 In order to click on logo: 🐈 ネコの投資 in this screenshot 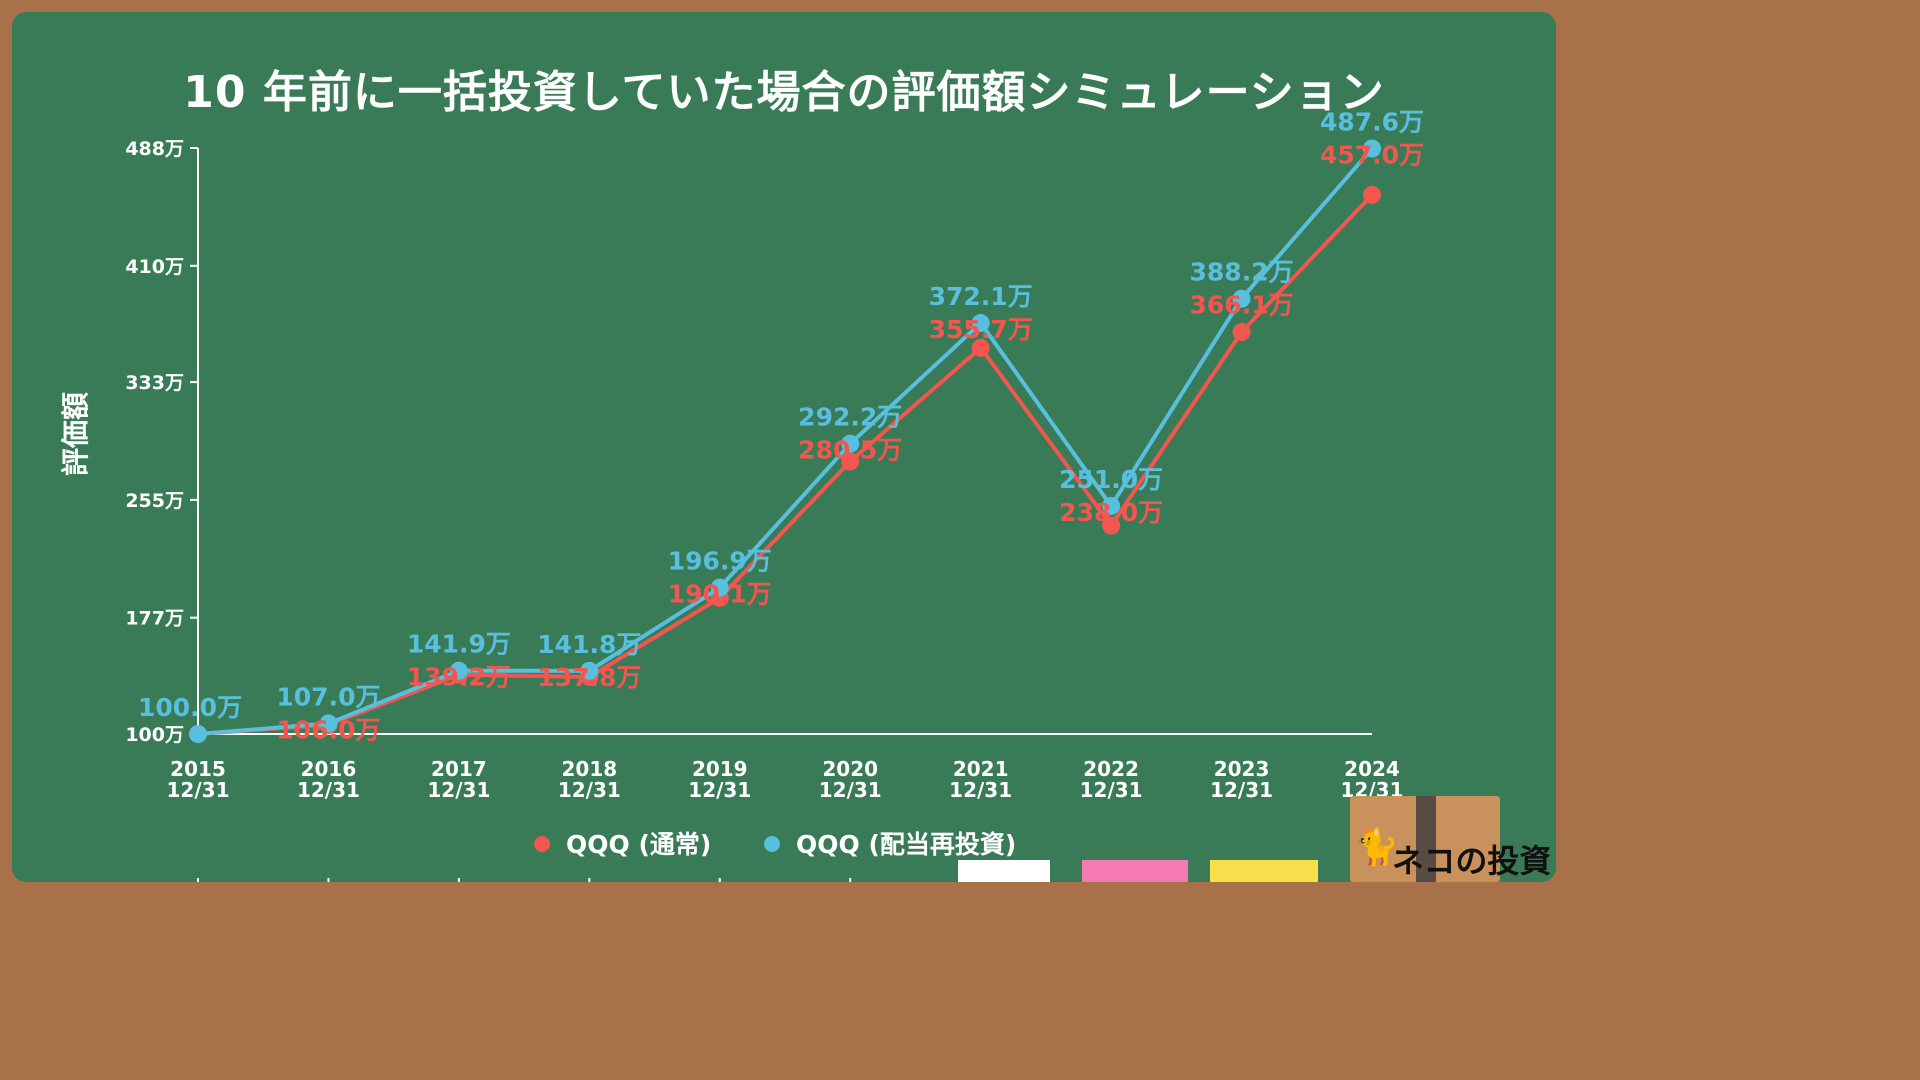, I will do `click(1450, 839)`.